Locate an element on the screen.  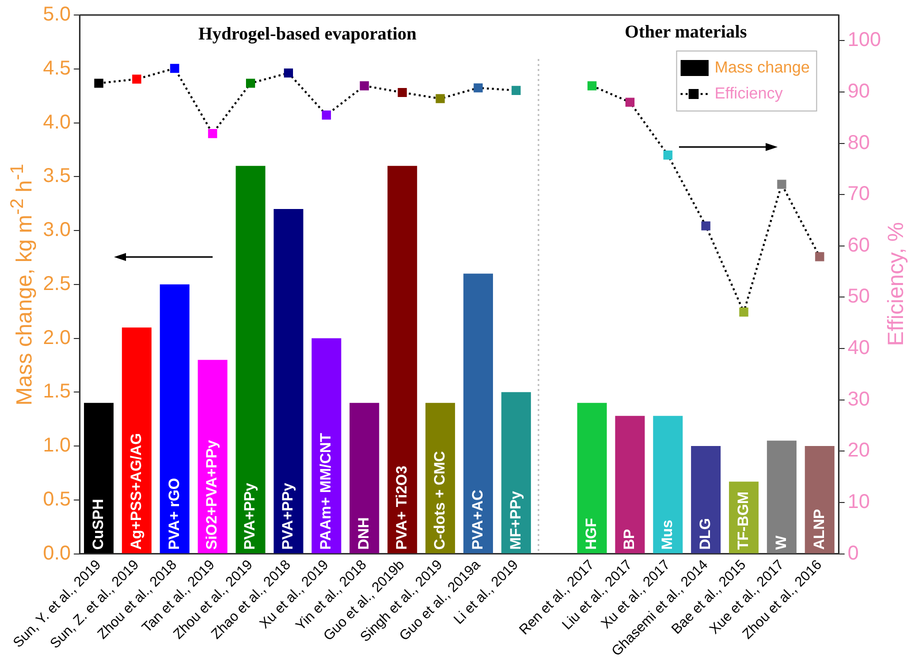
annotation: MF+PPy is located at coordinates (515, 520).